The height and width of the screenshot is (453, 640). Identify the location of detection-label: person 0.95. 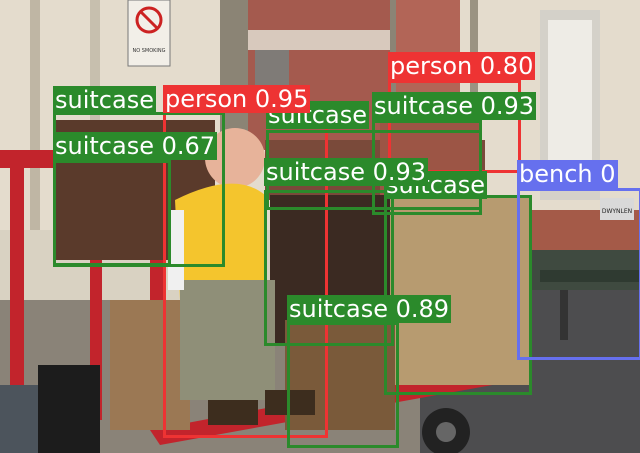
(237, 99).